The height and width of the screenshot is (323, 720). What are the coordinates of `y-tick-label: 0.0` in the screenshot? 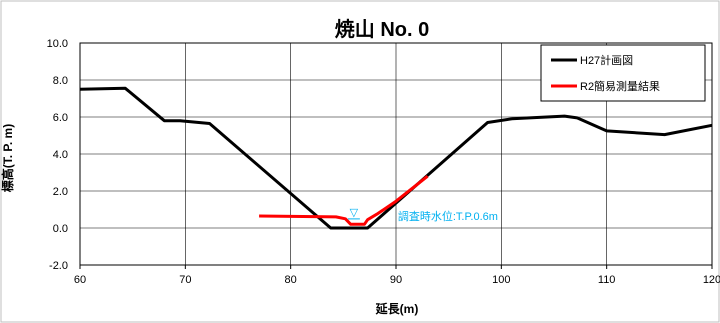 It's located at (60, 229).